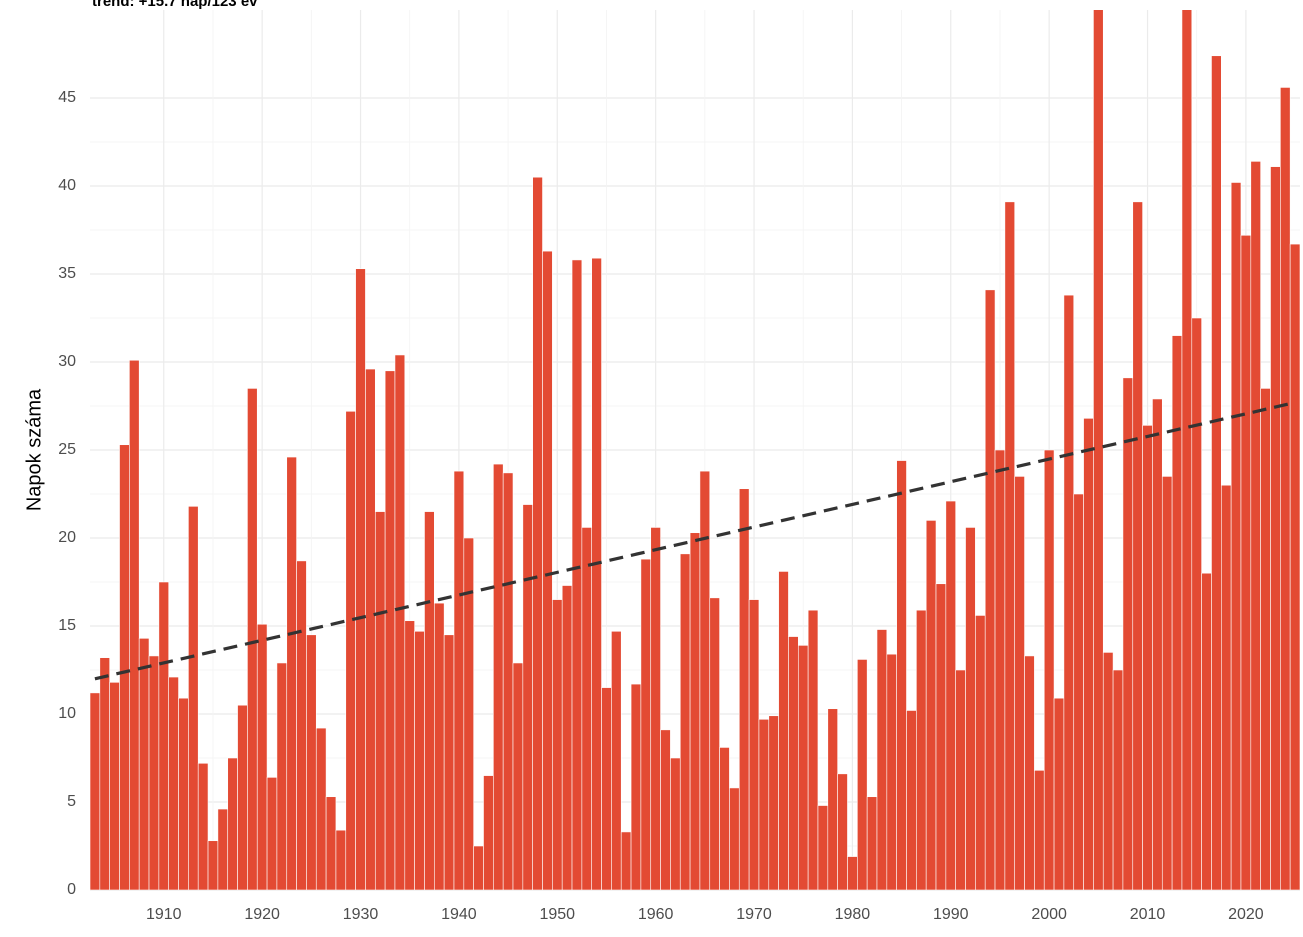 The height and width of the screenshot is (937, 1303). What do you see at coordinates (656, 914) in the screenshot?
I see `x-tick-label: 1960` at bounding box center [656, 914].